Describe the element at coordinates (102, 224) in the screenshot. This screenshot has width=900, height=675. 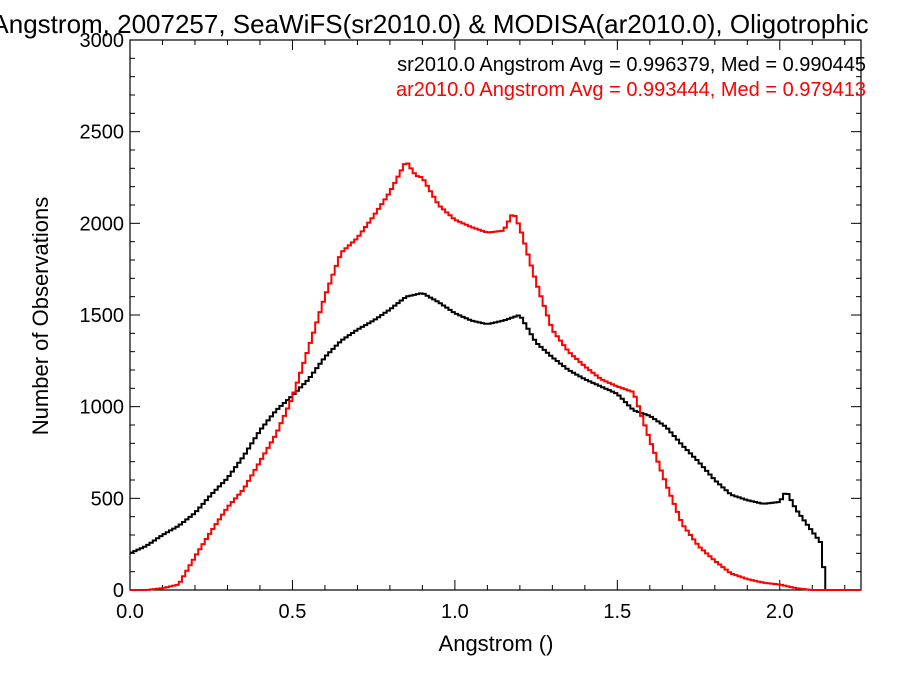
I see `y-tick-label: 2000` at that location.